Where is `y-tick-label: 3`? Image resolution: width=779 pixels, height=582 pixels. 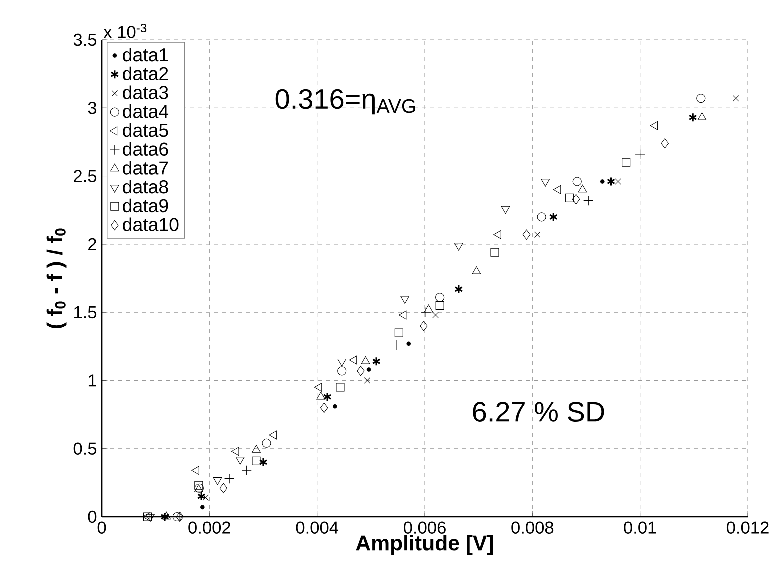
y-tick-label: 3 is located at coordinates (92, 108).